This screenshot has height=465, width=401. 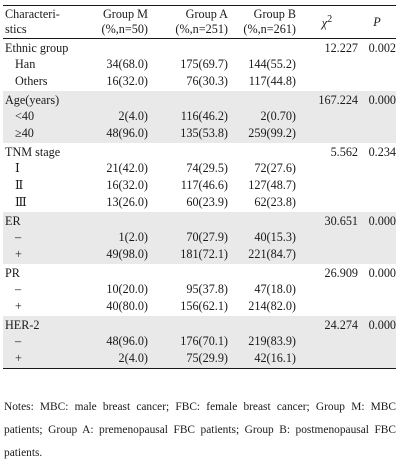 I want to click on chi2-value: 26.909, so click(x=341, y=273).